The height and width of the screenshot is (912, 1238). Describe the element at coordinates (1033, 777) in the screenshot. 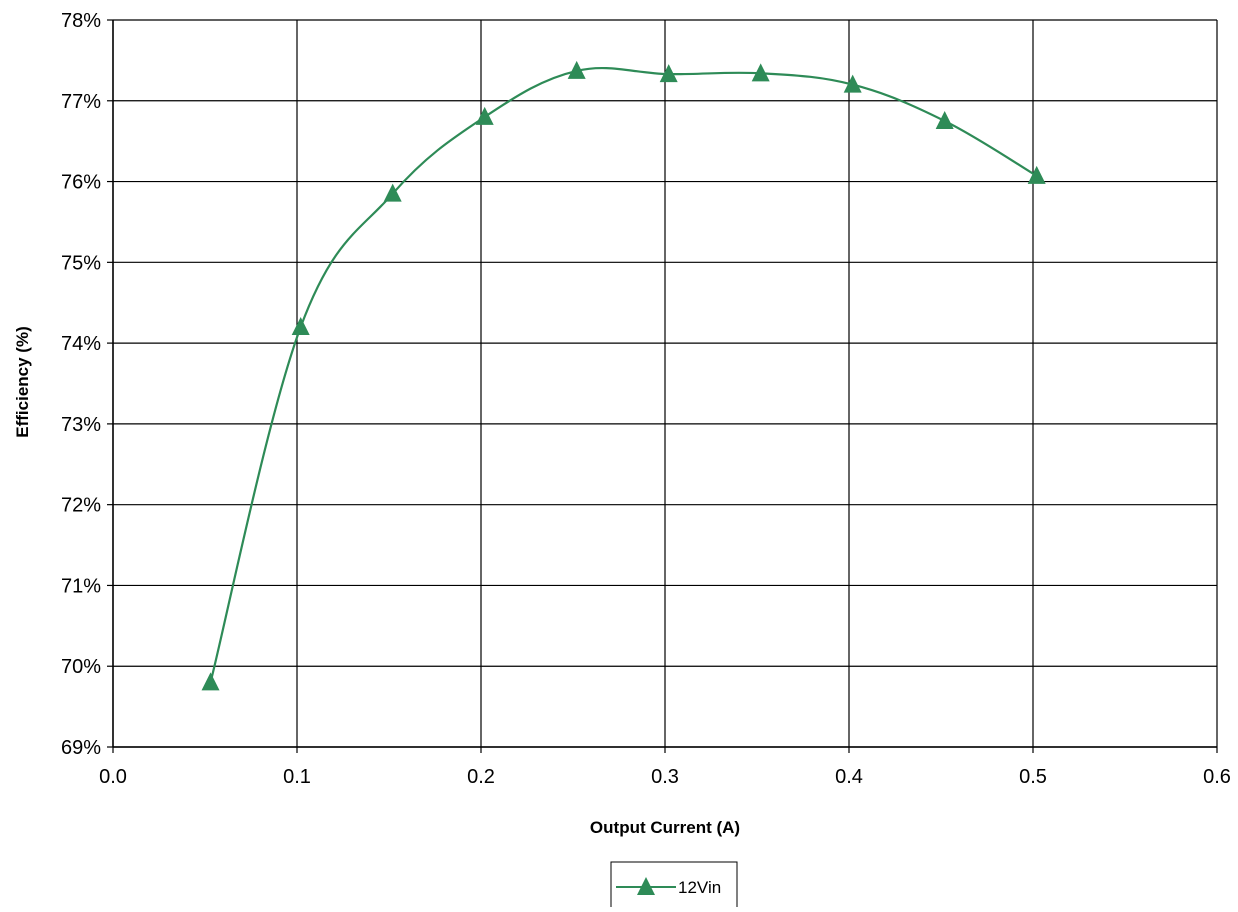

I see `x-tick-label: 0.5` at that location.